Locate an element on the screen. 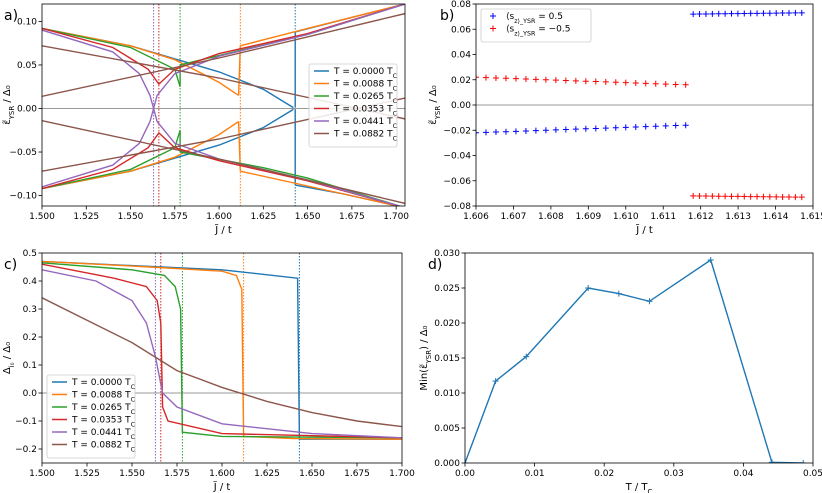  x-tick-label: 1.610 is located at coordinates (626, 217).